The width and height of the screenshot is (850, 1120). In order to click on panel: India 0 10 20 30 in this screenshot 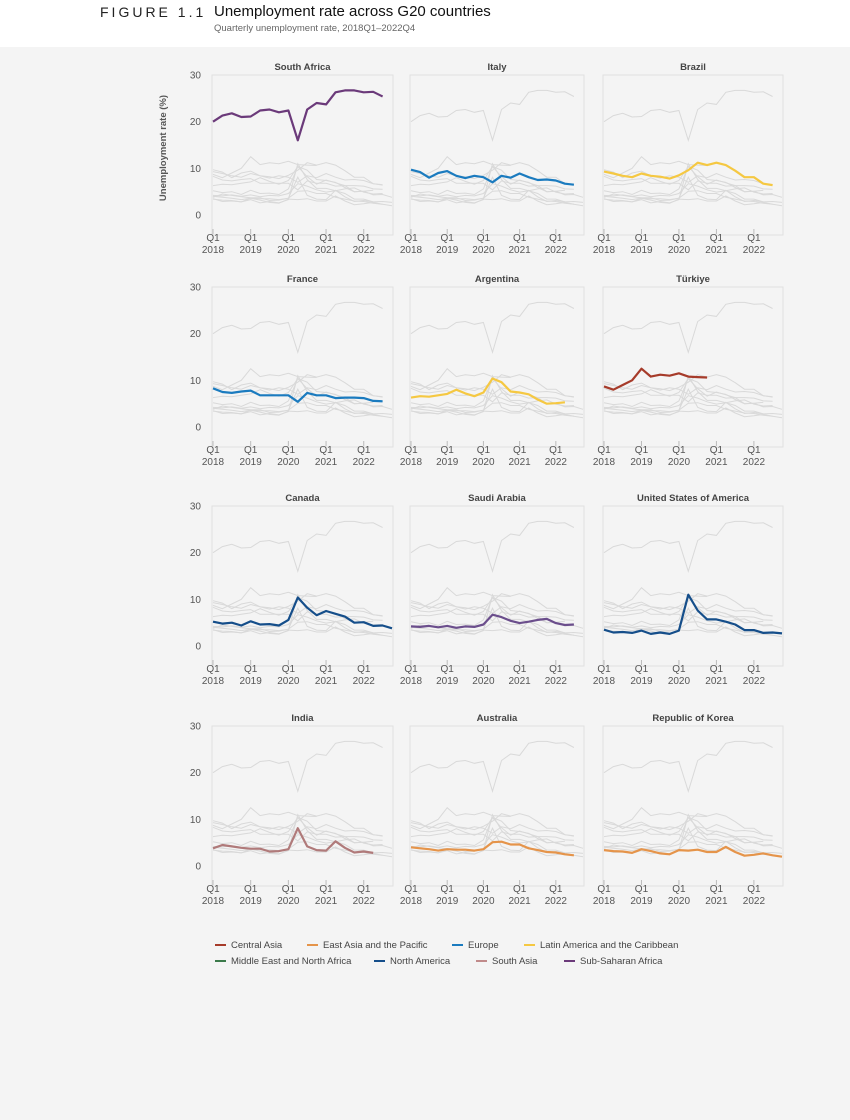, I will do `click(292, 800)`.